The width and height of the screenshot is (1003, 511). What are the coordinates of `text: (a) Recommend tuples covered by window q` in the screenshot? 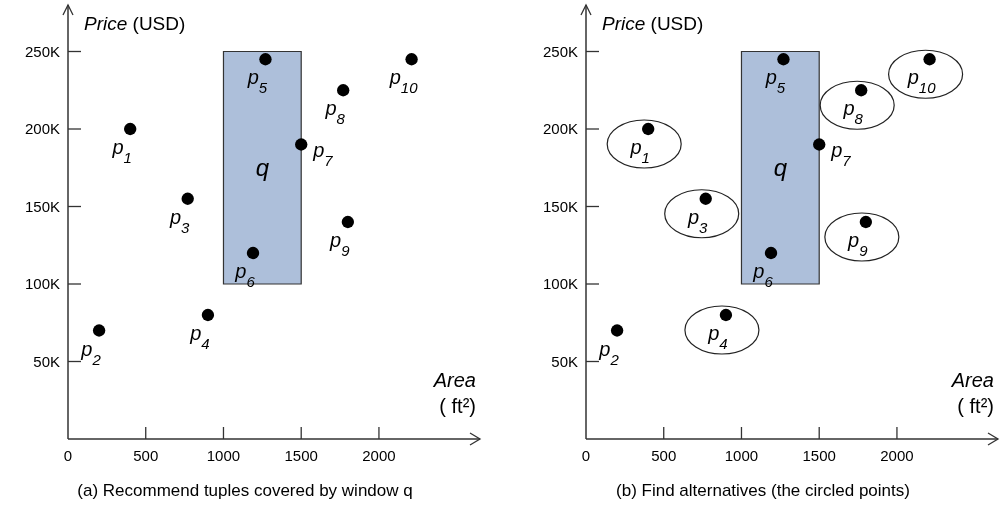 It's located at (245, 490).